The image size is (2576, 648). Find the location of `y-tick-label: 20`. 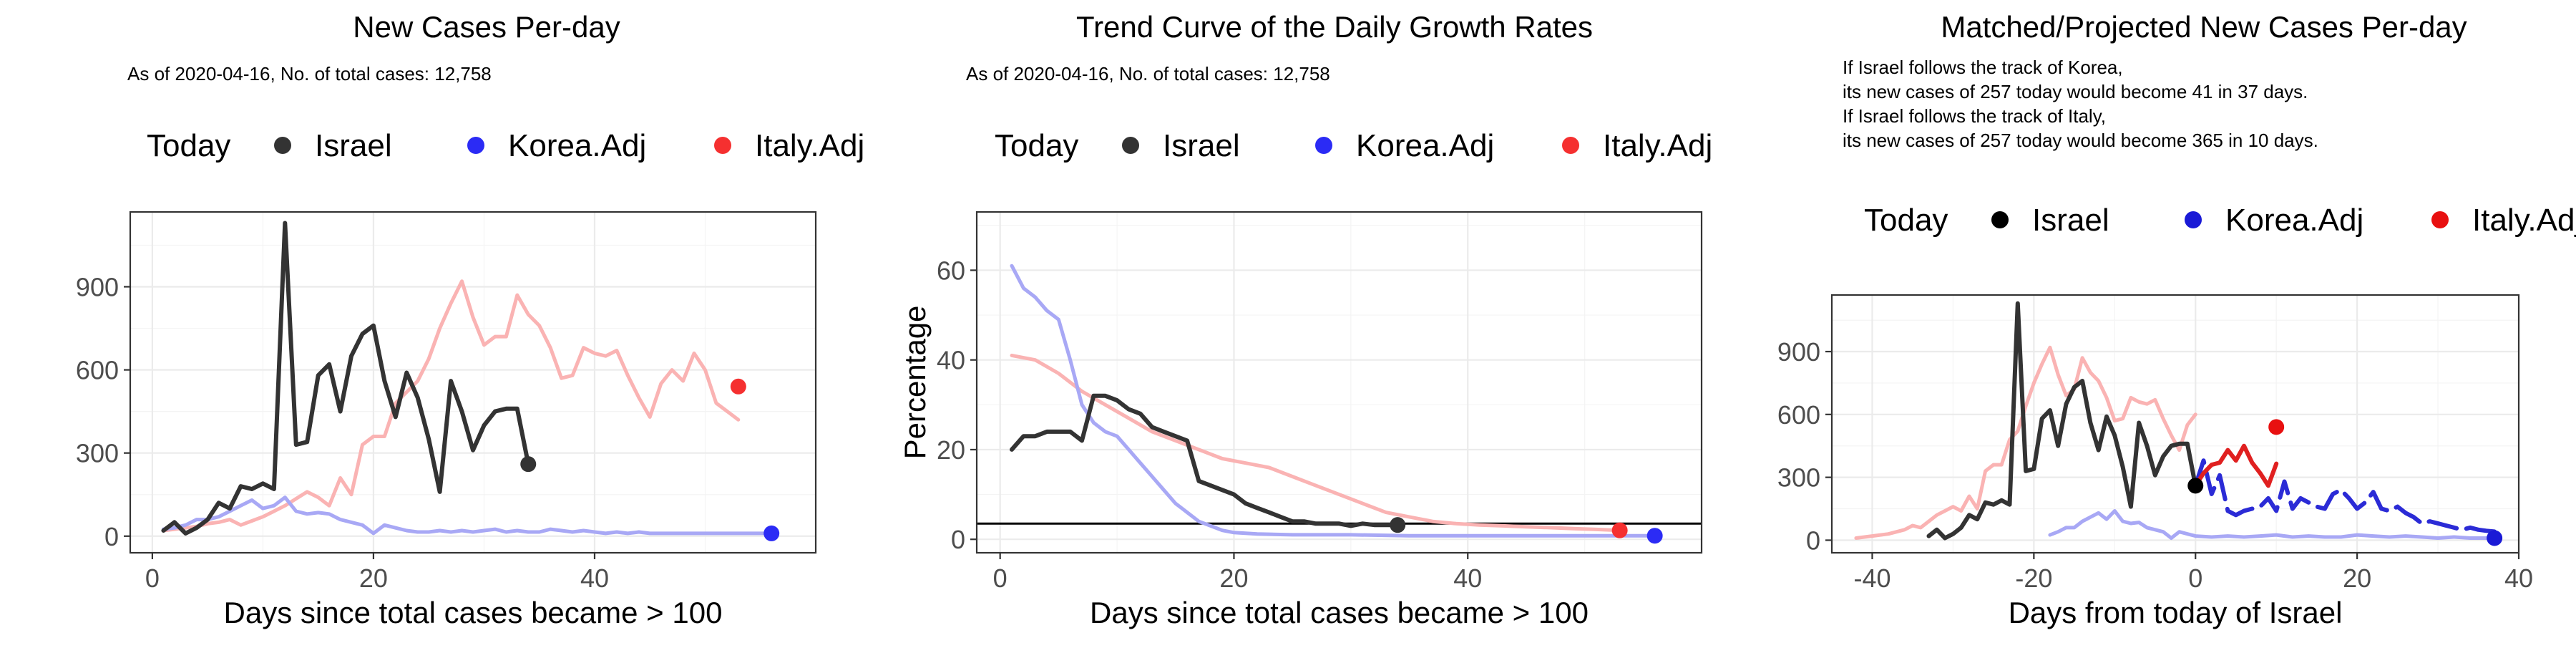

y-tick-label: 20 is located at coordinates (951, 450).